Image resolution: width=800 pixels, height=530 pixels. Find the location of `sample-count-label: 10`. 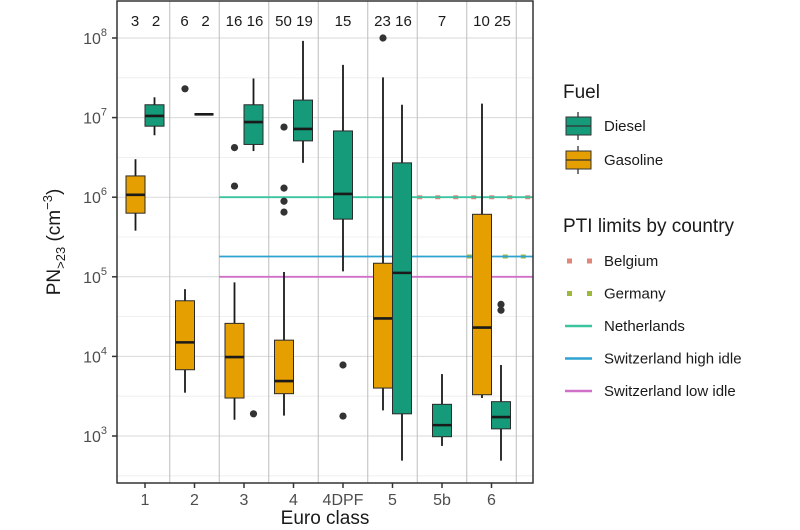

sample-count-label: 10 is located at coordinates (481, 21).